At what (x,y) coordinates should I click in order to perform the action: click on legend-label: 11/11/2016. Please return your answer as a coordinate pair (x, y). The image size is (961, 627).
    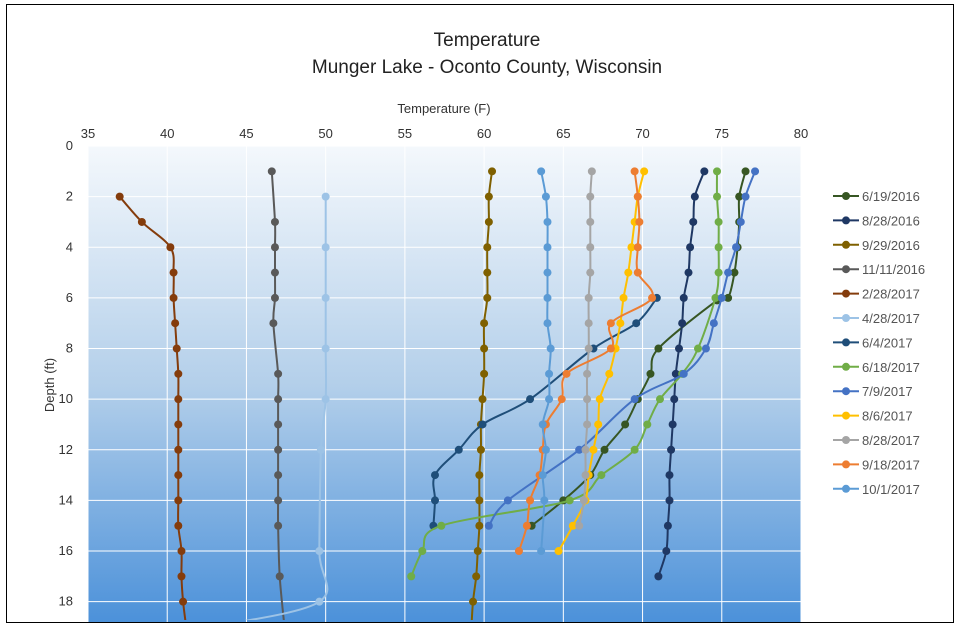
    Looking at the image, I should click on (893, 269).